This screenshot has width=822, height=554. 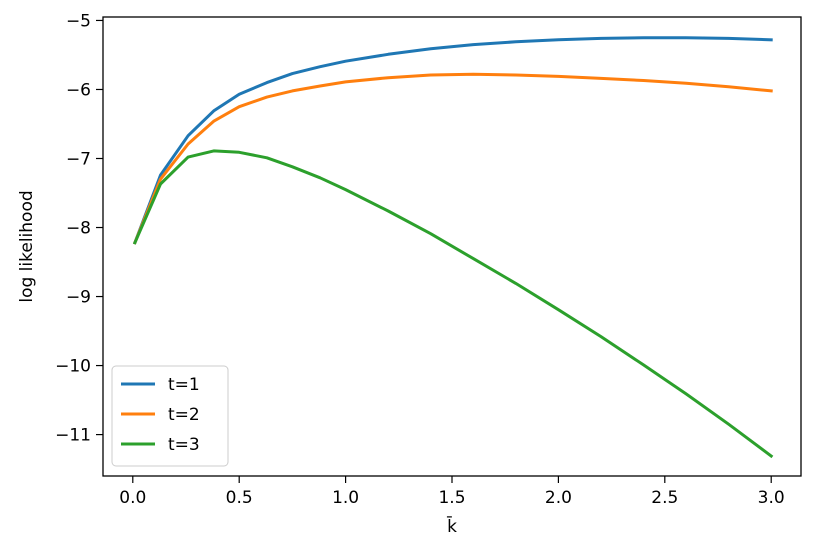 What do you see at coordinates (452, 526) in the screenshot?
I see `x-axis-label: k̄` at bounding box center [452, 526].